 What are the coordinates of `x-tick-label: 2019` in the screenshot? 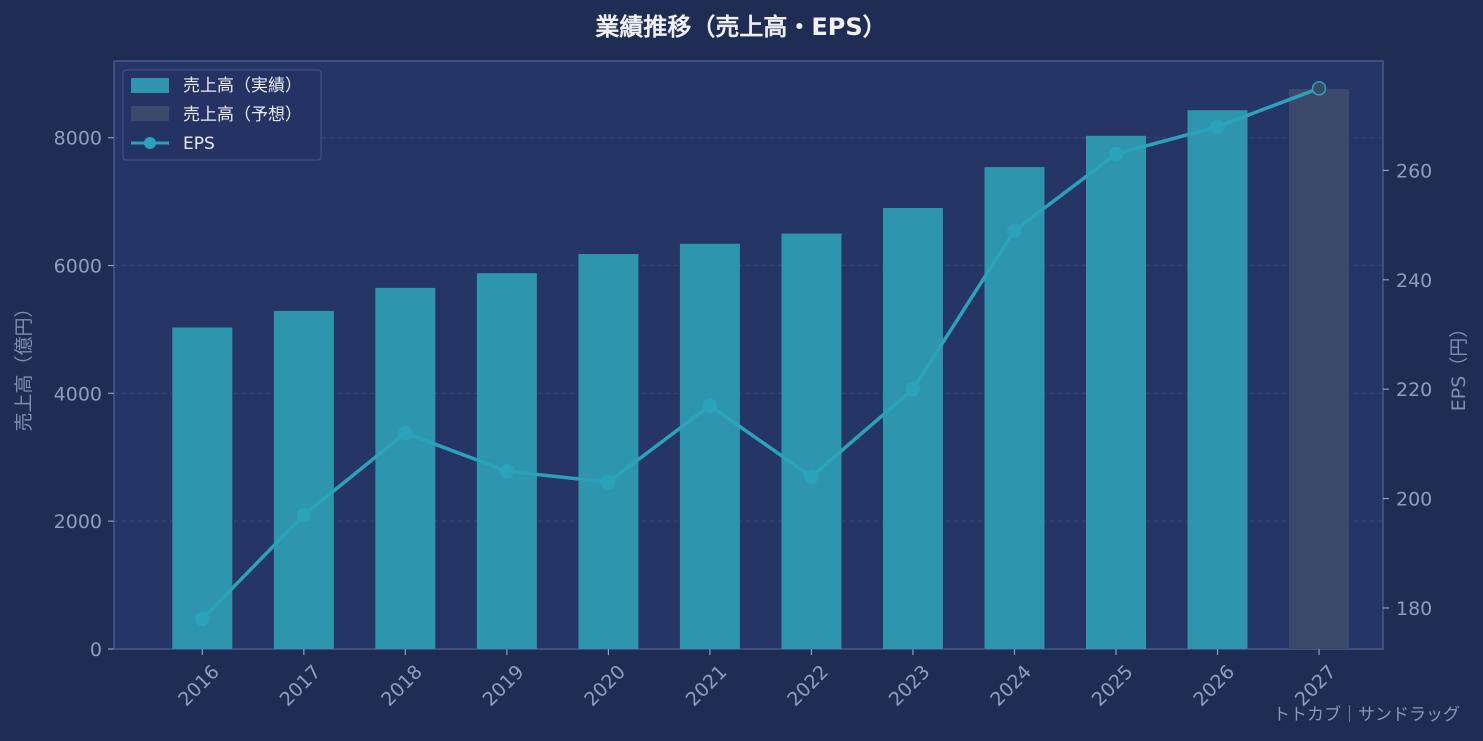 It's located at (504, 686).